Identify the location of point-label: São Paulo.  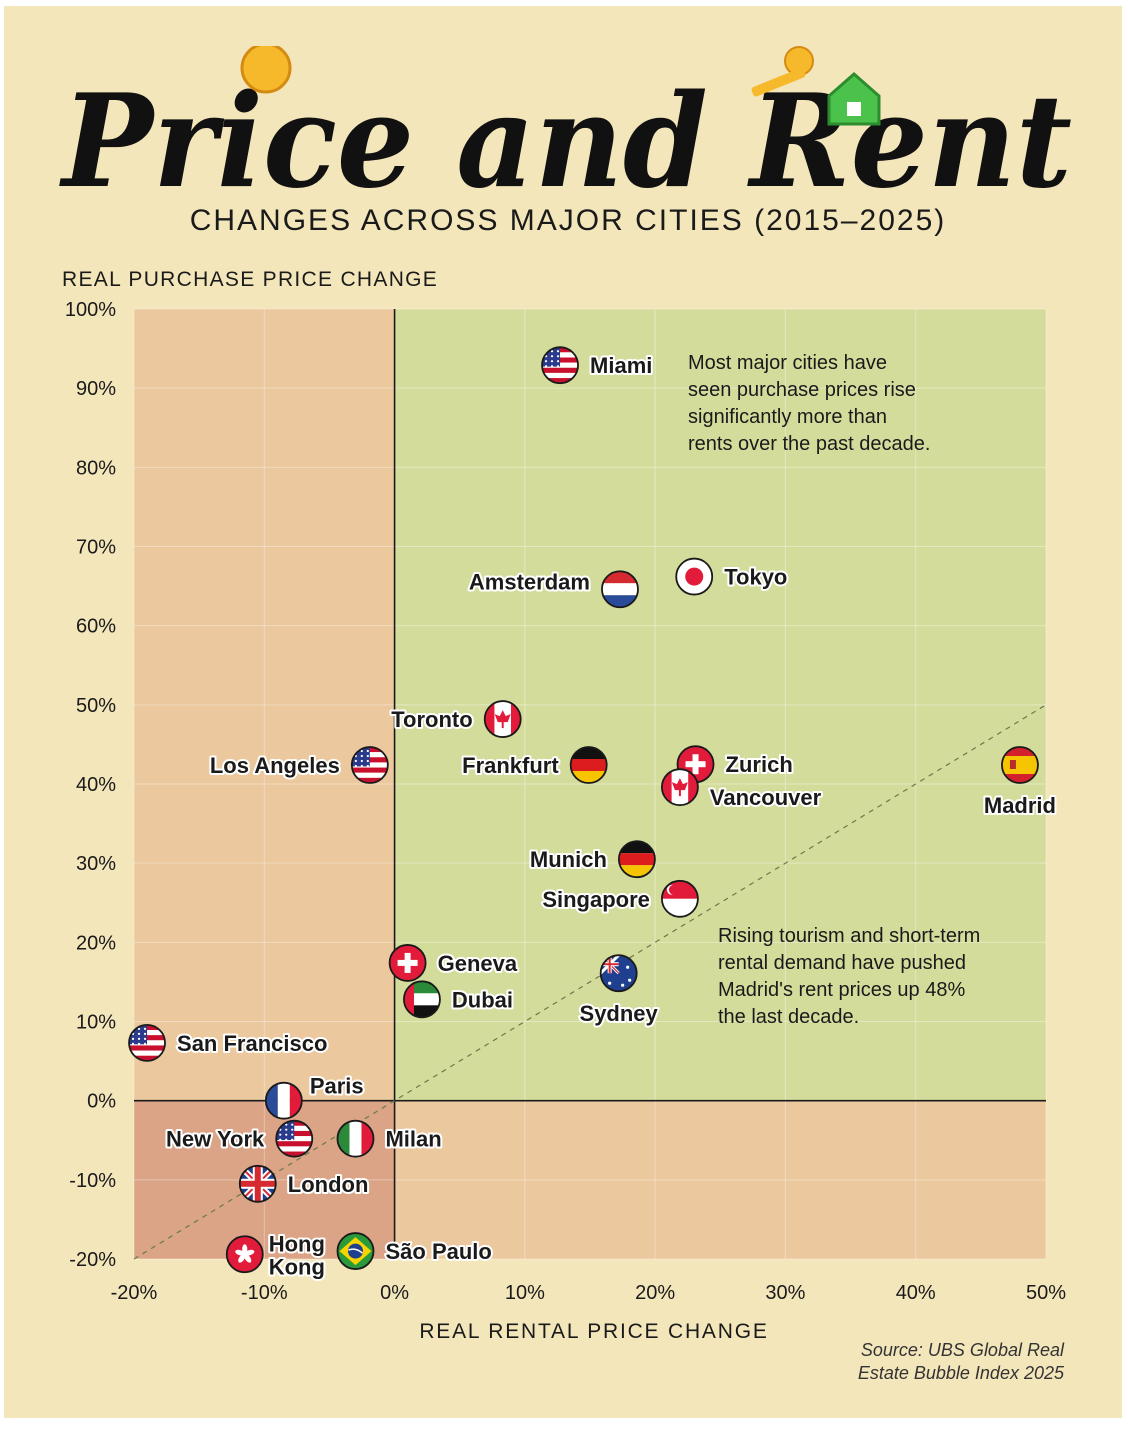
(438, 1251).